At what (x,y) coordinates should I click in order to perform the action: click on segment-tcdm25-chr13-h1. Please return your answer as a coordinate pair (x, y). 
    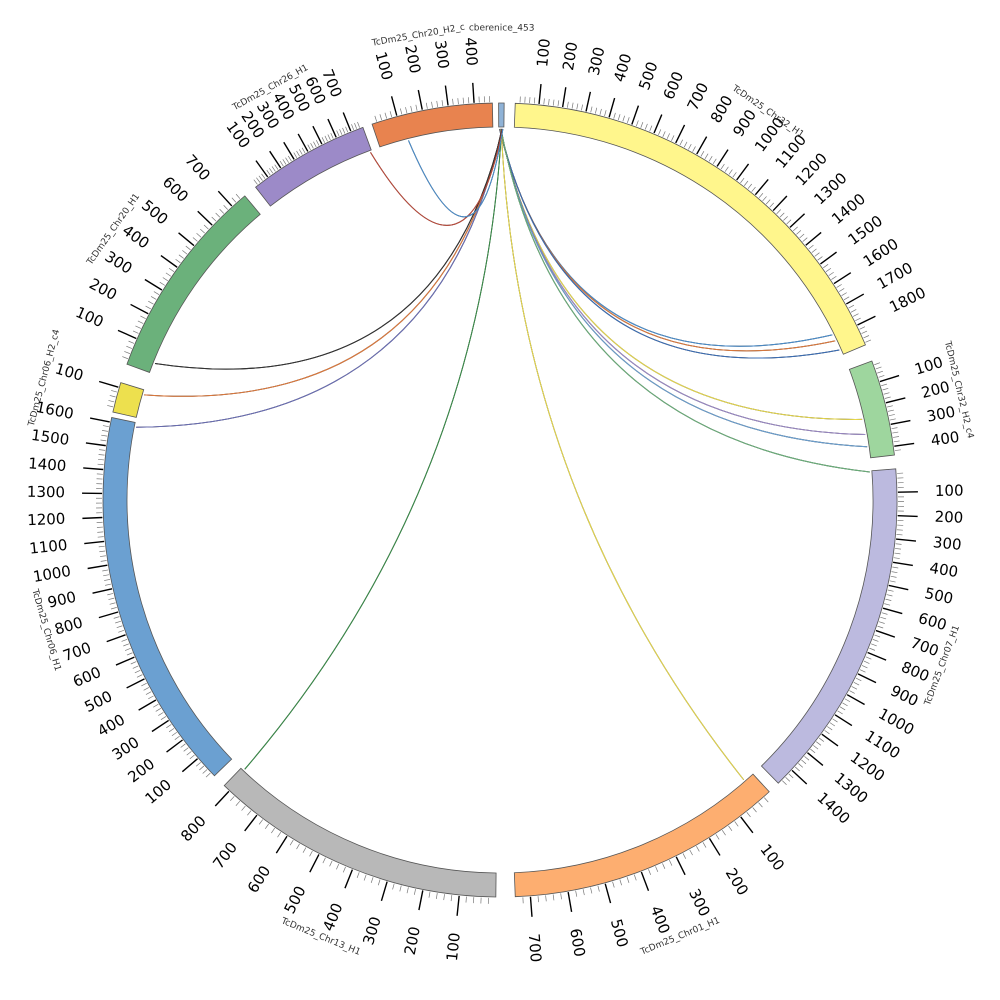
    Looking at the image, I should click on (360, 832).